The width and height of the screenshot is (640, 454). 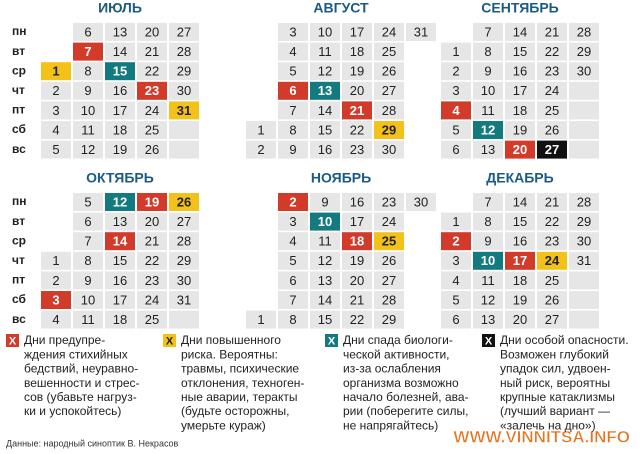 What do you see at coordinates (554, 354) in the screenshot?
I see `legend-text: Возможен глубокий` at bounding box center [554, 354].